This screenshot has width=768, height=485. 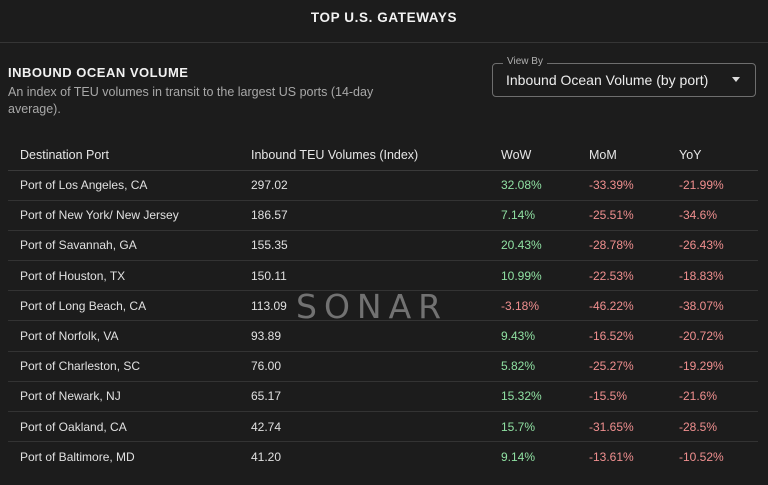 I want to click on port-cell: Port of Norfolk, VA, so click(x=123, y=336).